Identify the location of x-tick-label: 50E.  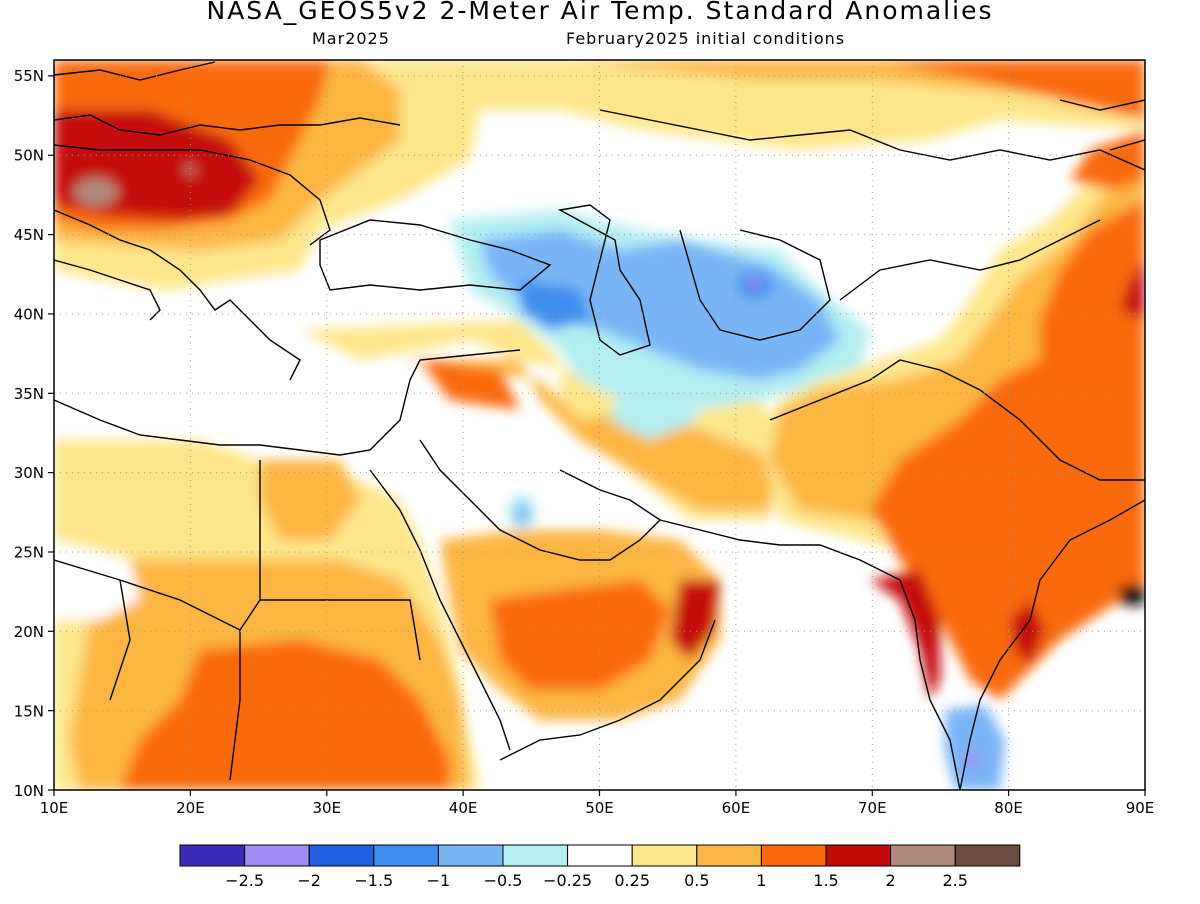
(599, 808).